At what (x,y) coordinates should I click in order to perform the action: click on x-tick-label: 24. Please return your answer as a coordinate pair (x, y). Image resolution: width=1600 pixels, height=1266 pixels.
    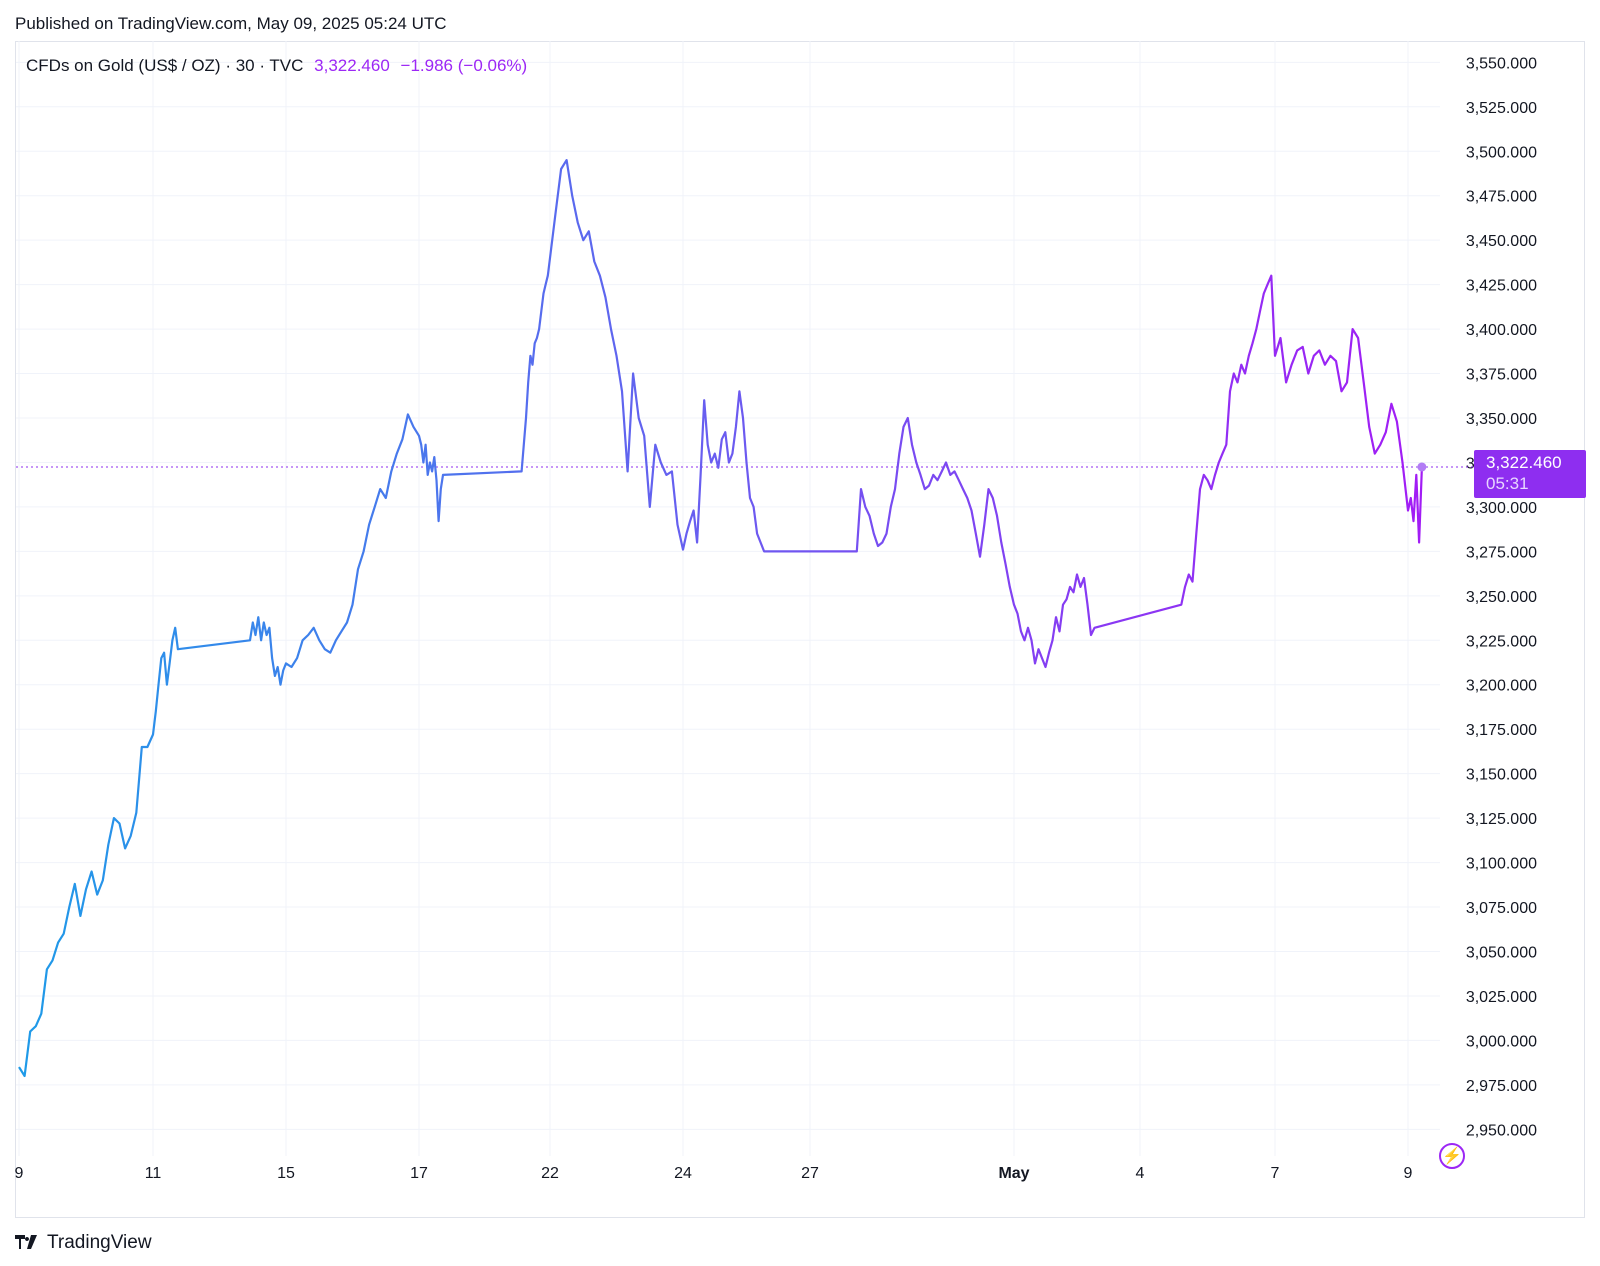
    Looking at the image, I should click on (683, 1173).